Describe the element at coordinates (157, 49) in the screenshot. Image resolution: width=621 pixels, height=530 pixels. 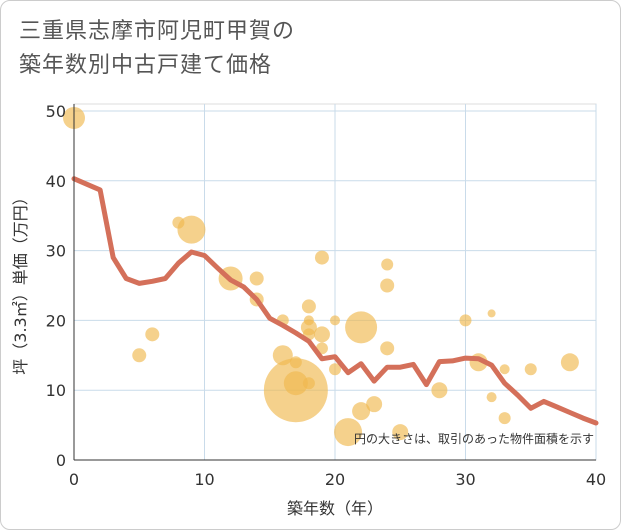
I see `chart-title: 三重県志摩市阿児町甲賀の 築年数別中古戸建て価格` at that location.